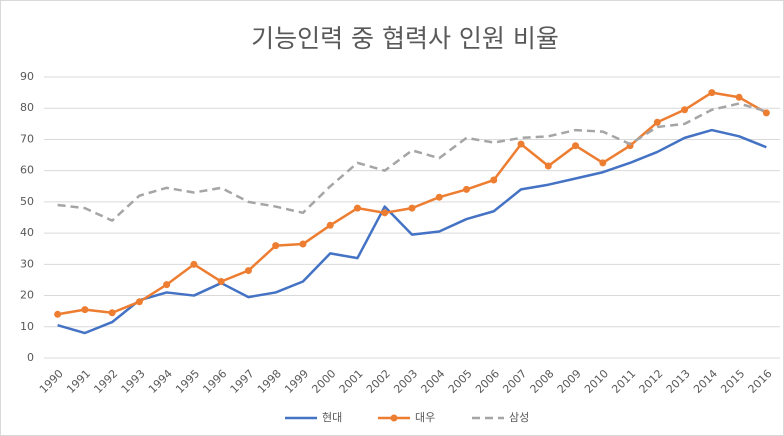  I want to click on y-tick-label: 60, so click(27, 170).